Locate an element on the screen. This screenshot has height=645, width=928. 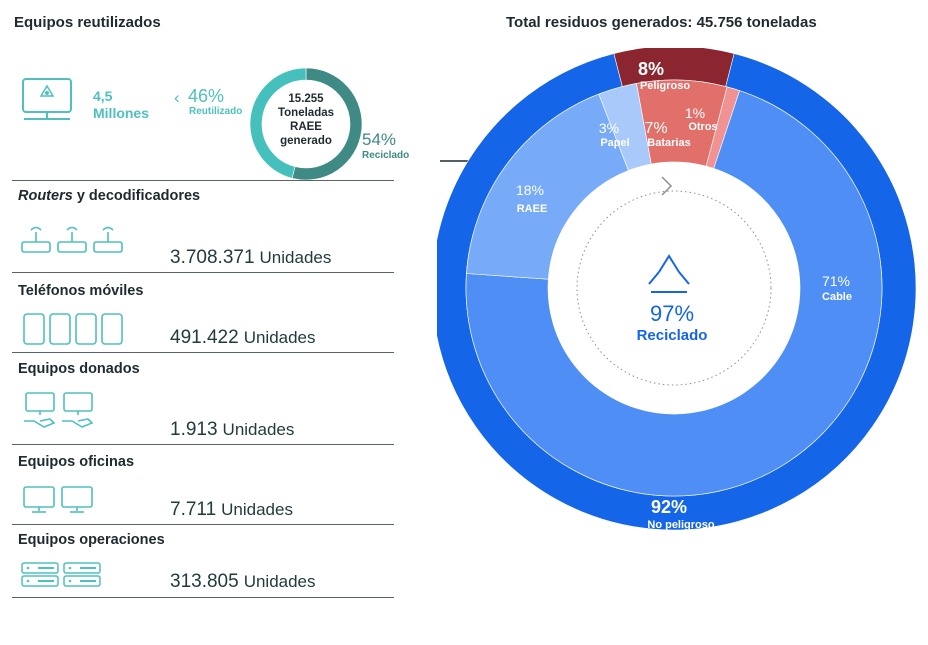
row-value-number: 1.913 is located at coordinates (194, 429).